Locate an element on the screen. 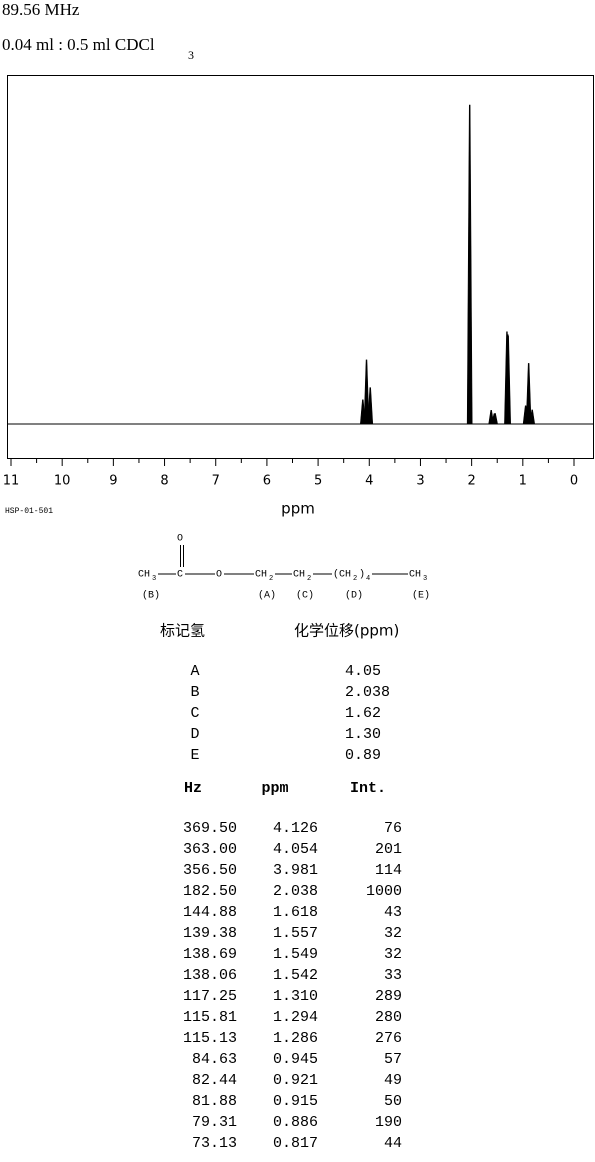 The image size is (595, 1162). assignment-shift: 1.62 is located at coordinates (363, 713).